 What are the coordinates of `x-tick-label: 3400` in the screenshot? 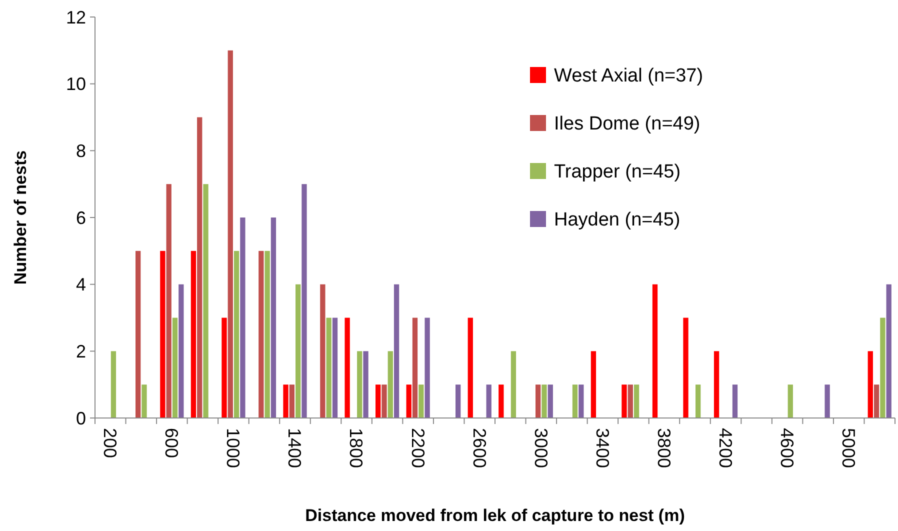 It's located at (602, 448).